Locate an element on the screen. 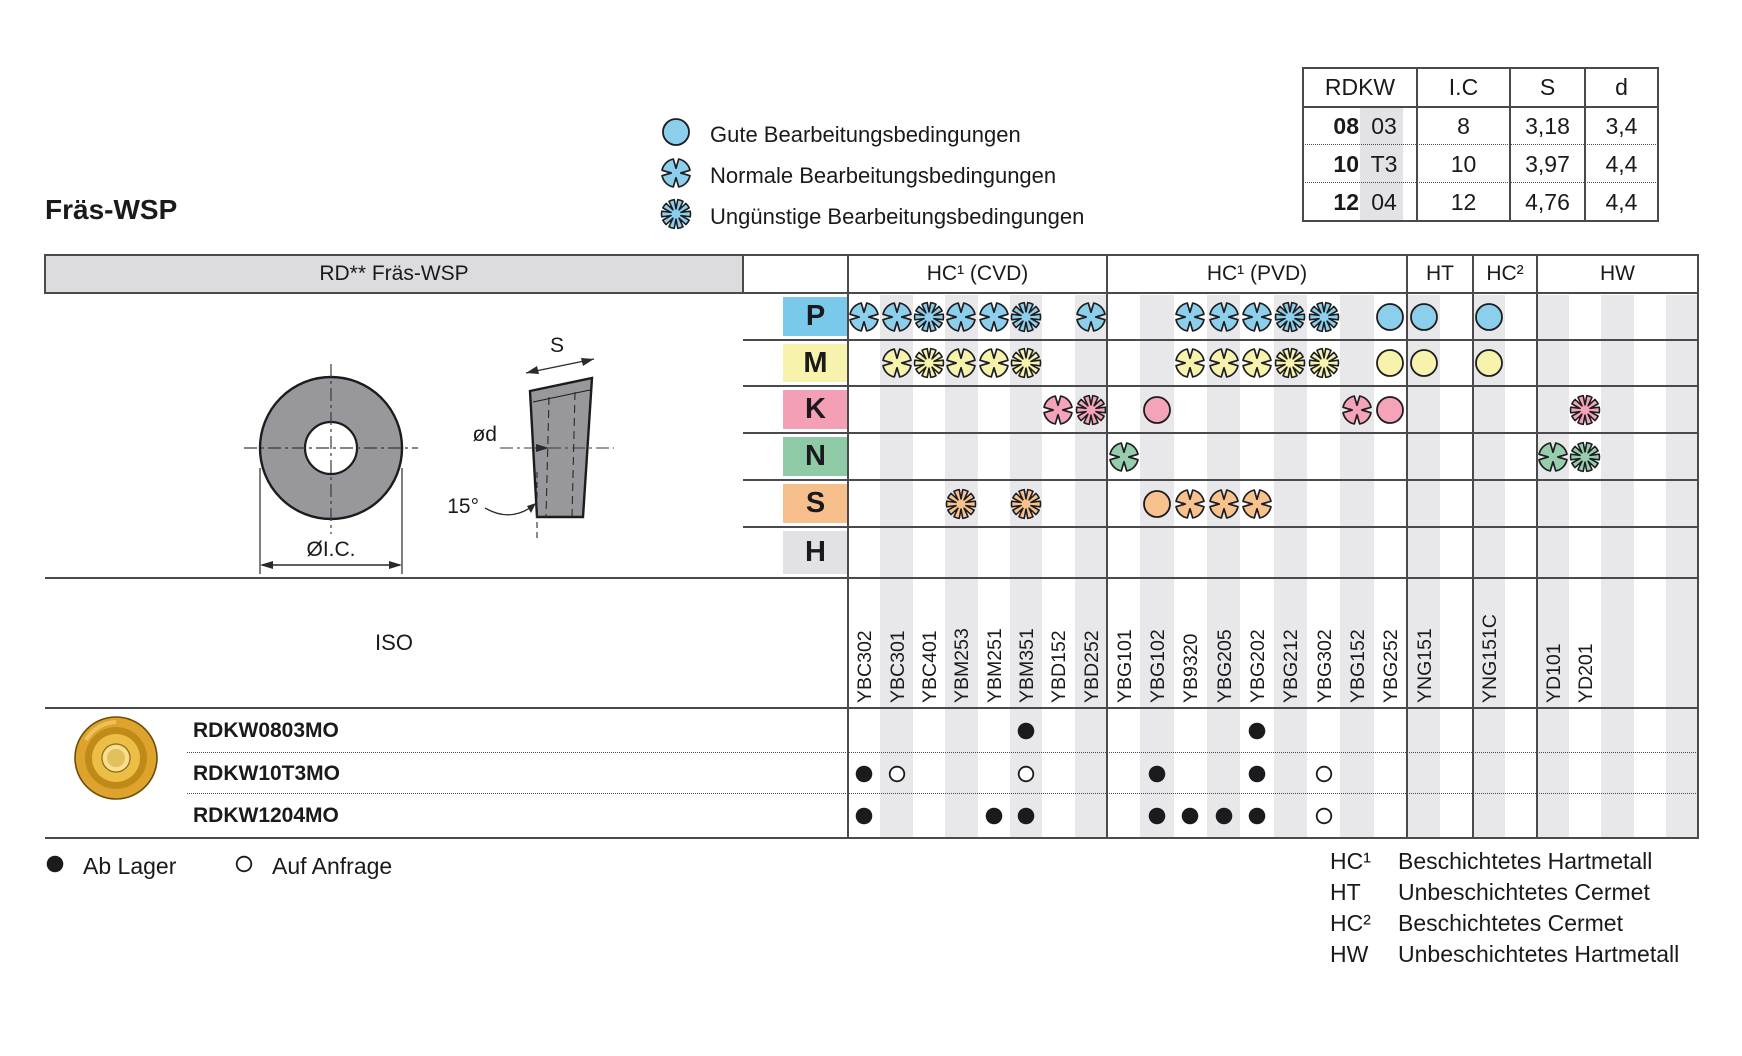  size-d-value: 4,4 is located at coordinates (1621, 163).